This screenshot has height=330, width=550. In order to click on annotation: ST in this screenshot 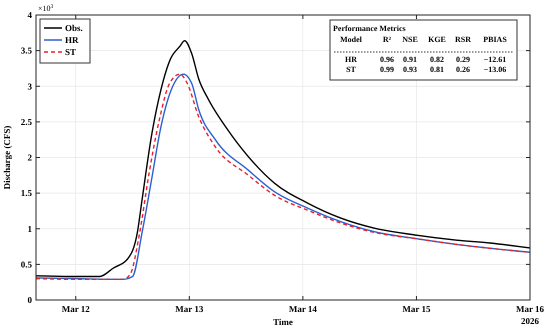, I will do `click(351, 69)`.